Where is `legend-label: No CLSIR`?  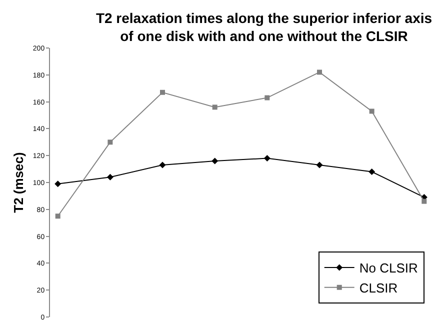 legend-label: No CLSIR is located at coordinates (388, 268).